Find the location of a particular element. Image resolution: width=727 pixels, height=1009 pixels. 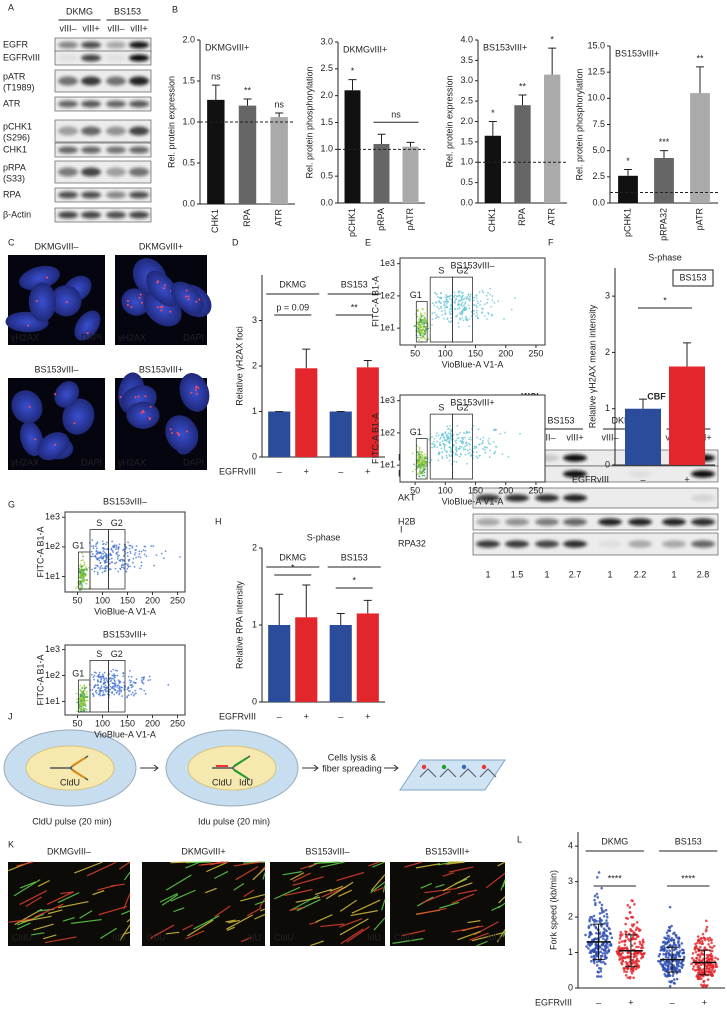

y-axis-label: Relative RPA intensity is located at coordinates (239, 625).